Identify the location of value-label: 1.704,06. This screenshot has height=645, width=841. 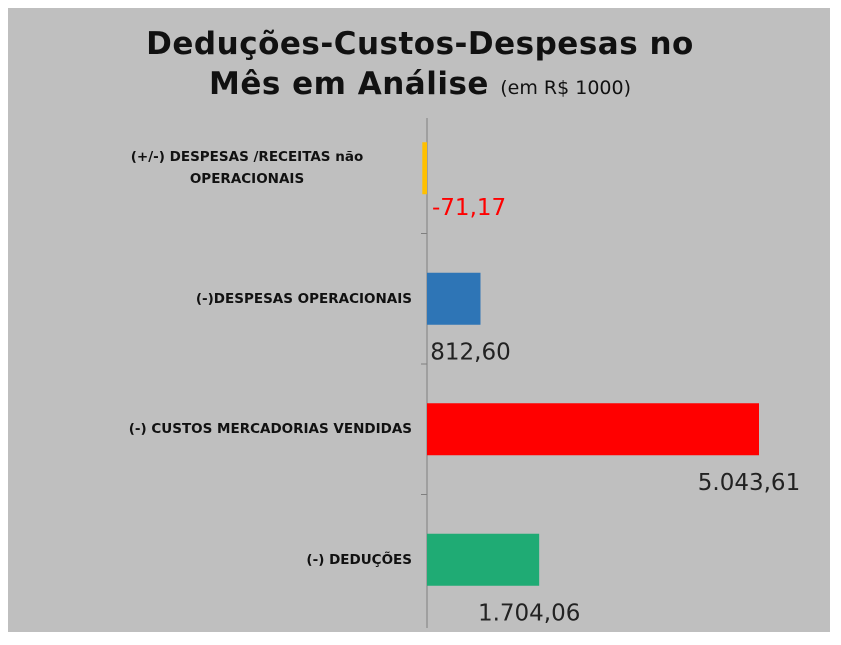
(529, 613).